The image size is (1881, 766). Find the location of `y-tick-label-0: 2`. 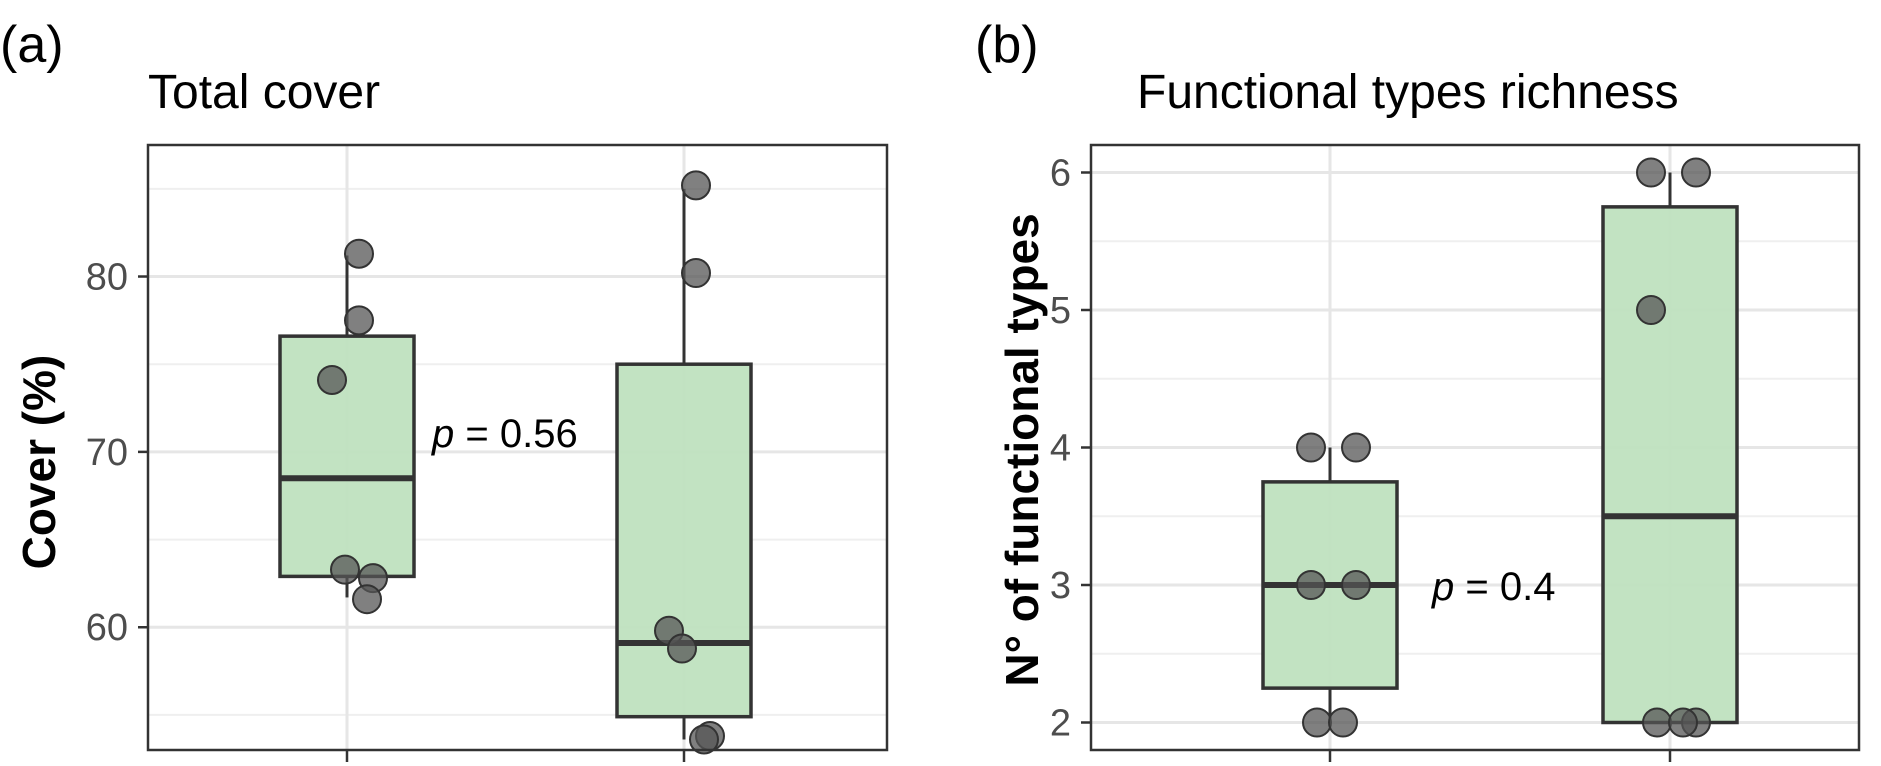

y-tick-label-0: 2 is located at coordinates (1060, 724).